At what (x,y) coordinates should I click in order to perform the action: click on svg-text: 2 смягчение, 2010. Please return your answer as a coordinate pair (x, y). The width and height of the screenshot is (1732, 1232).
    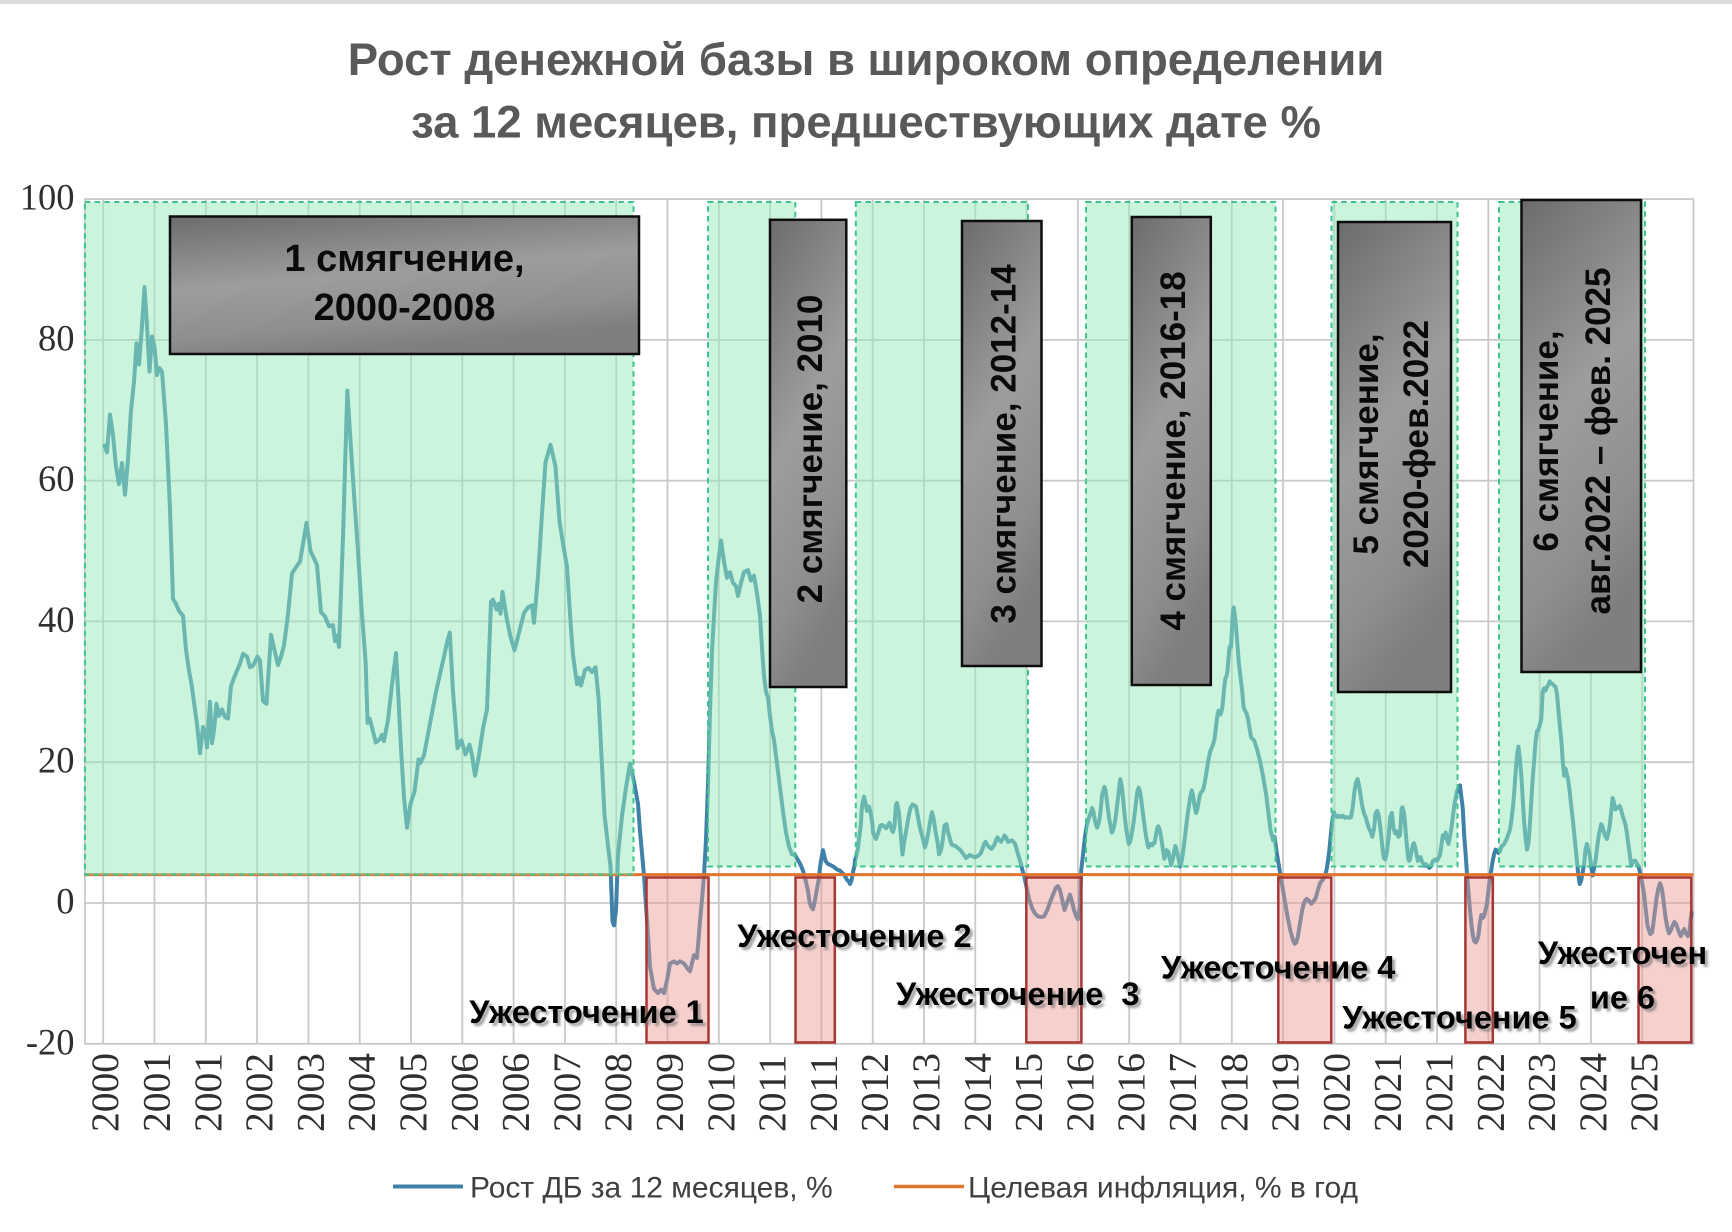
    Looking at the image, I should click on (810, 449).